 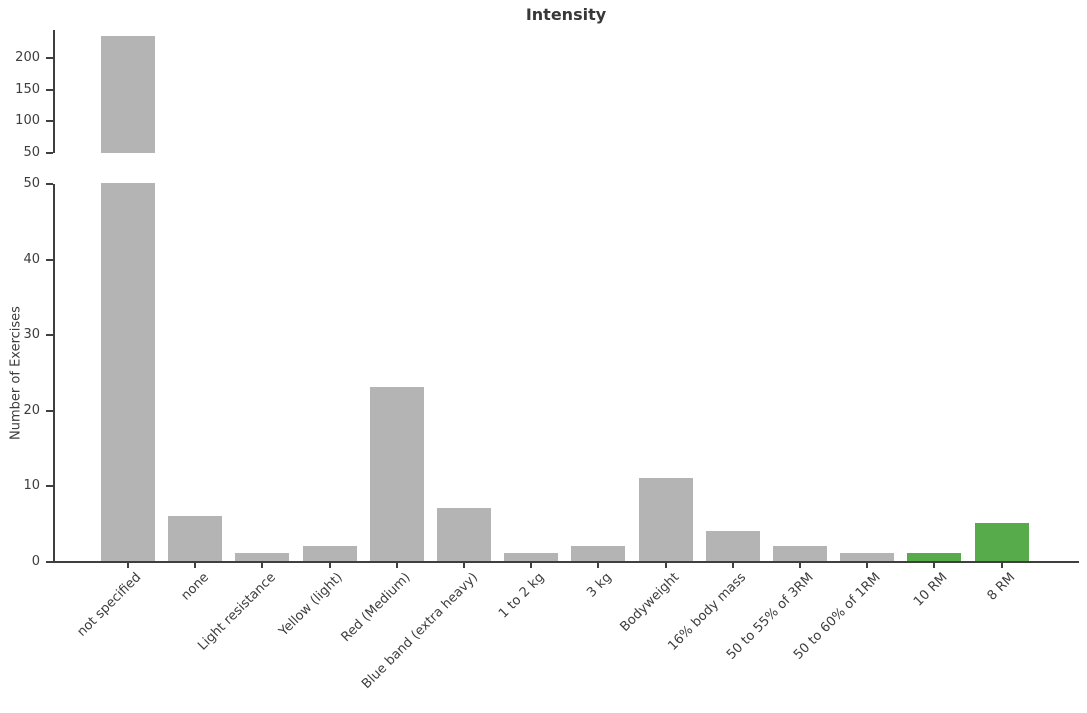 What do you see at coordinates (128, 94) in the screenshot?
I see `bar-upper-segment` at bounding box center [128, 94].